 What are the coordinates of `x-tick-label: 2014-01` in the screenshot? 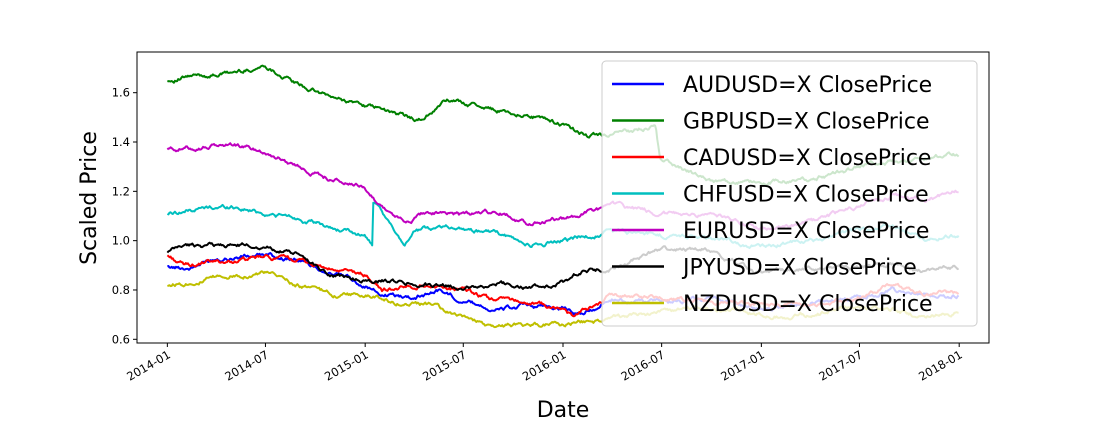 It's located at (148, 365).